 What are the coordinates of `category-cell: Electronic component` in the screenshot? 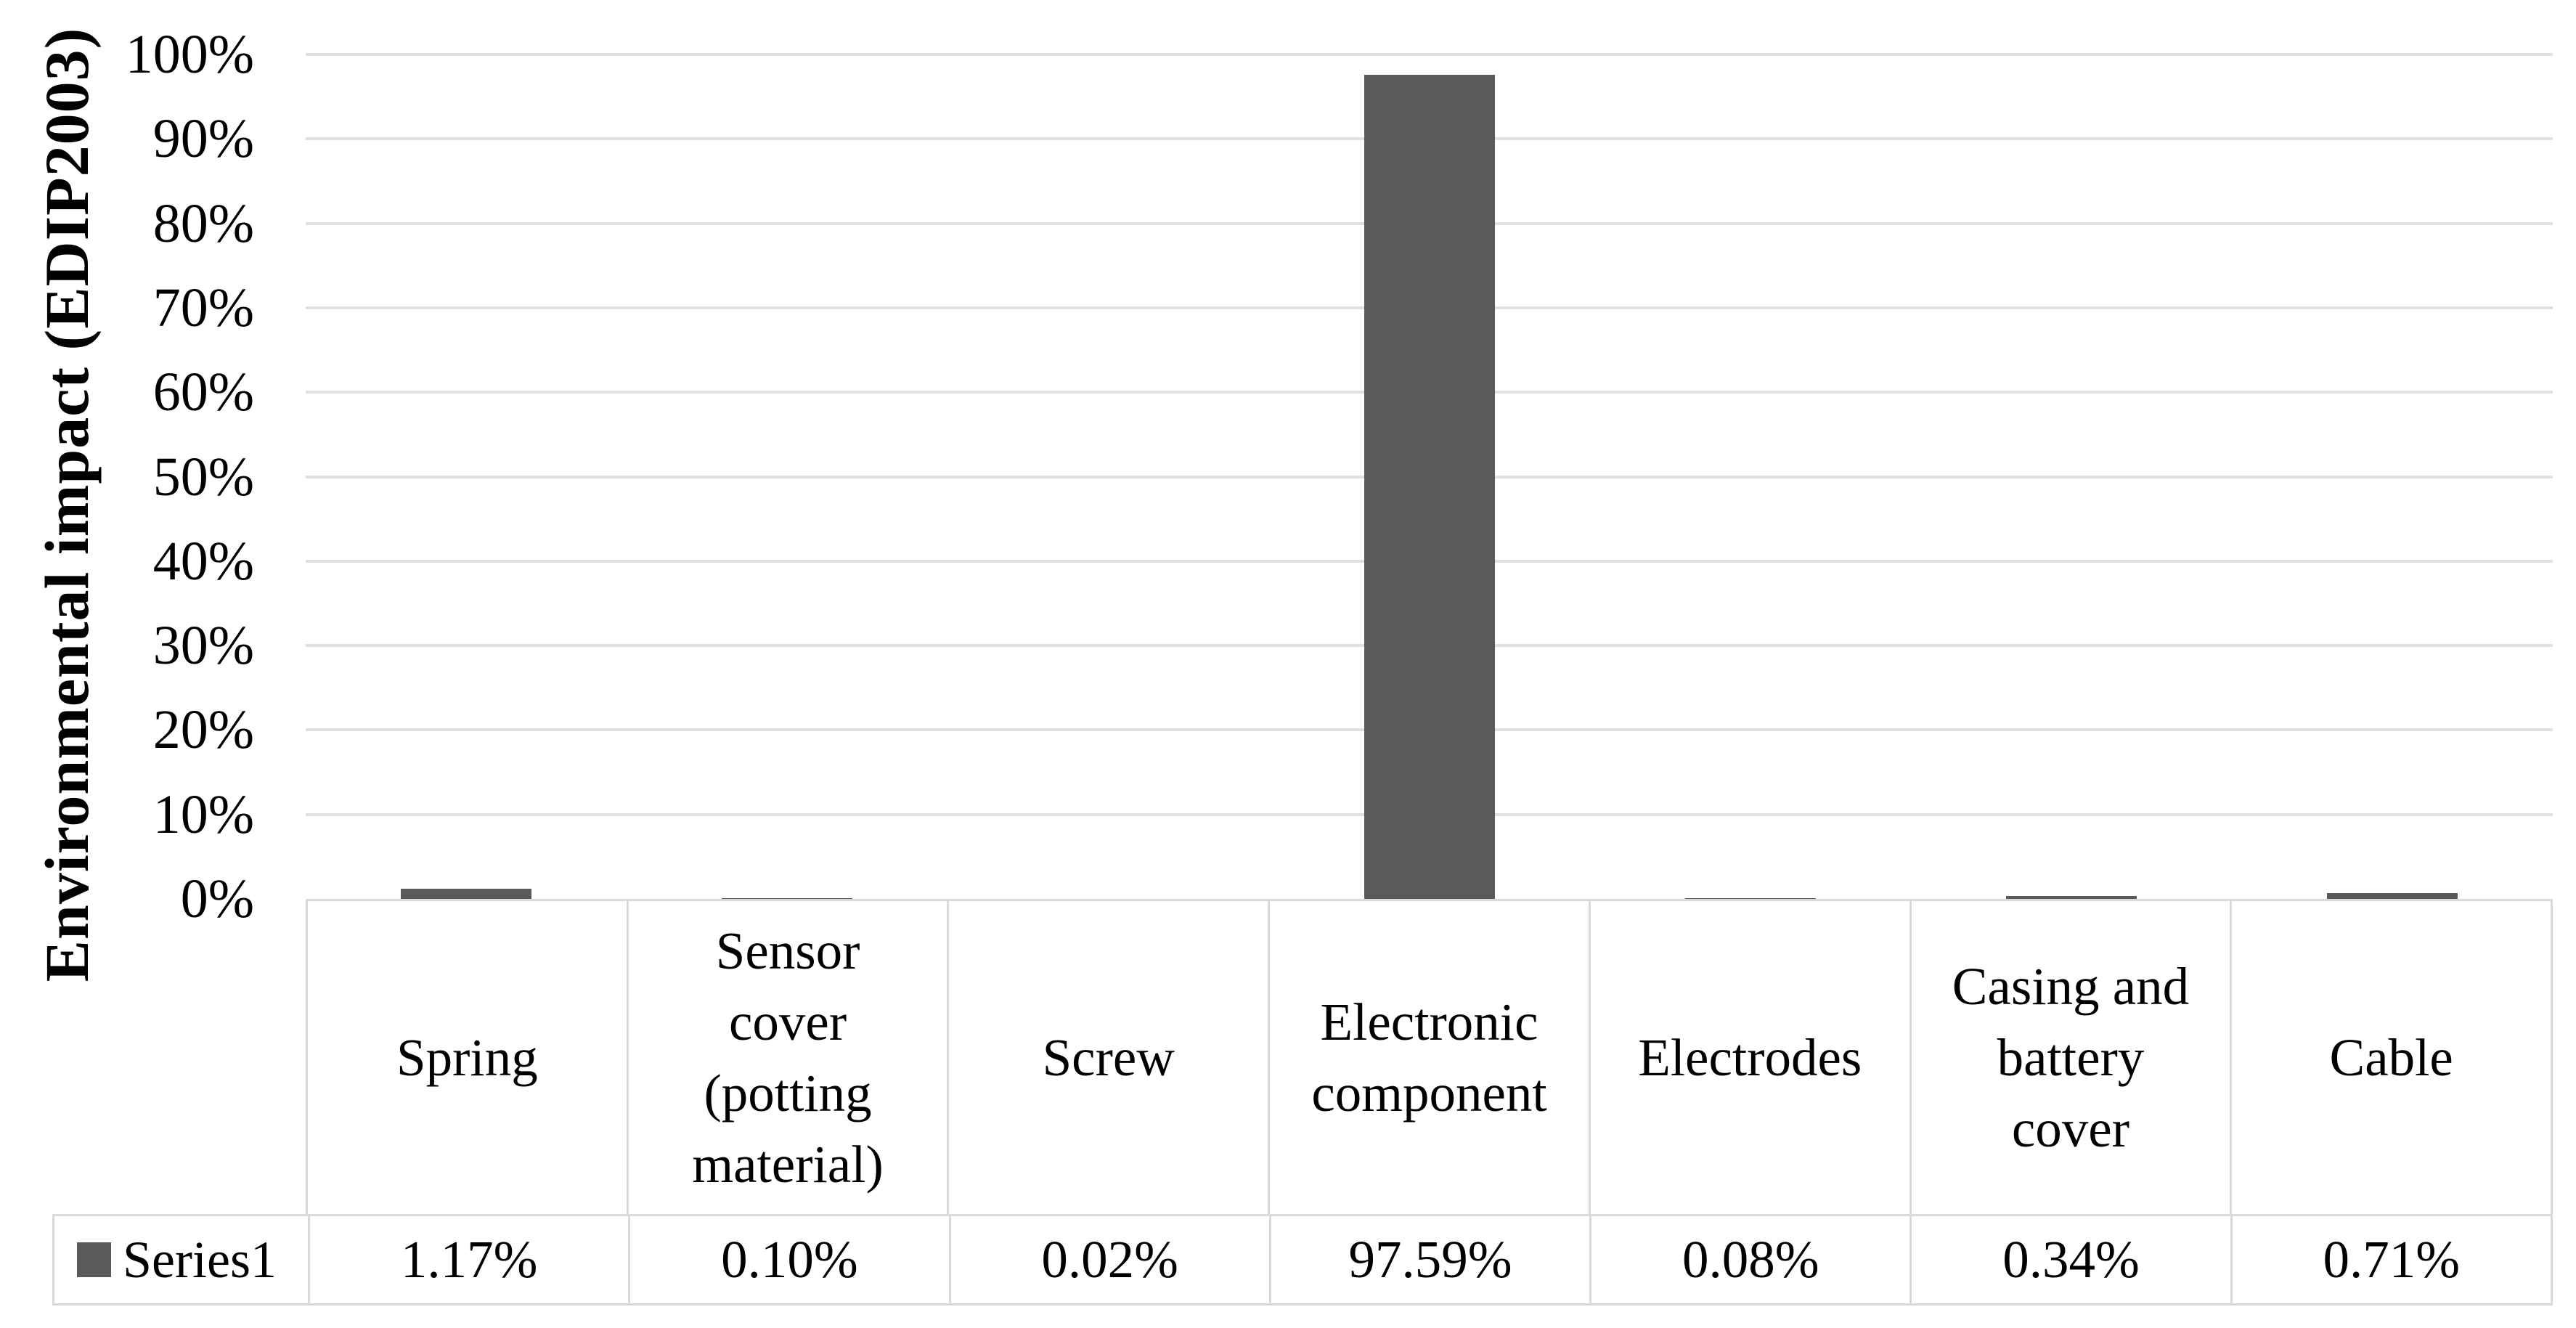 It's located at (1428, 1057).